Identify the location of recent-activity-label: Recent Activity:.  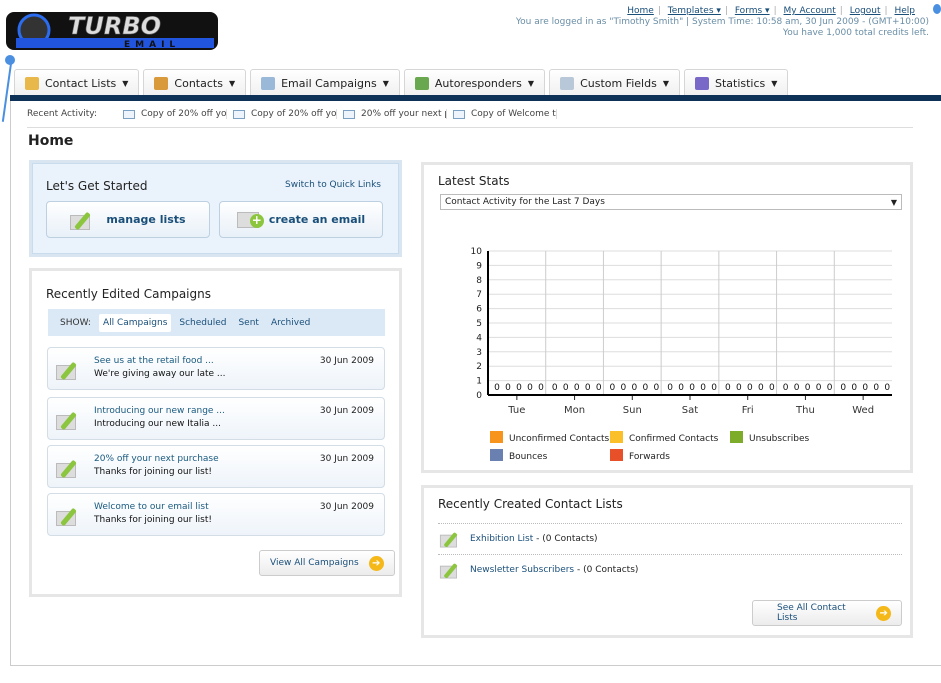
(62, 114).